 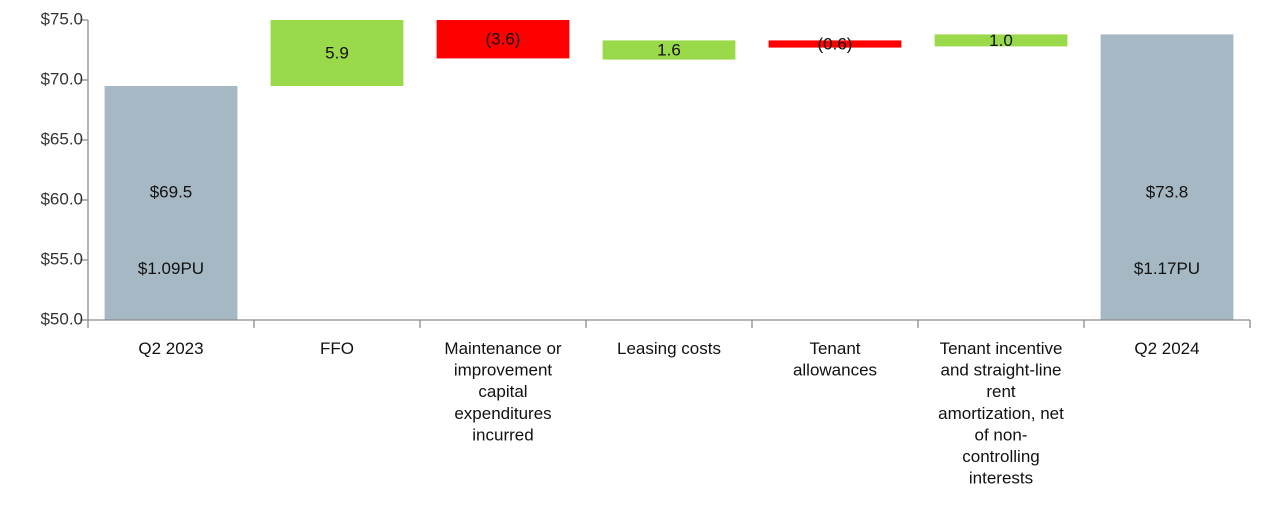 I want to click on category-label-line: improvement, so click(x=503, y=370).